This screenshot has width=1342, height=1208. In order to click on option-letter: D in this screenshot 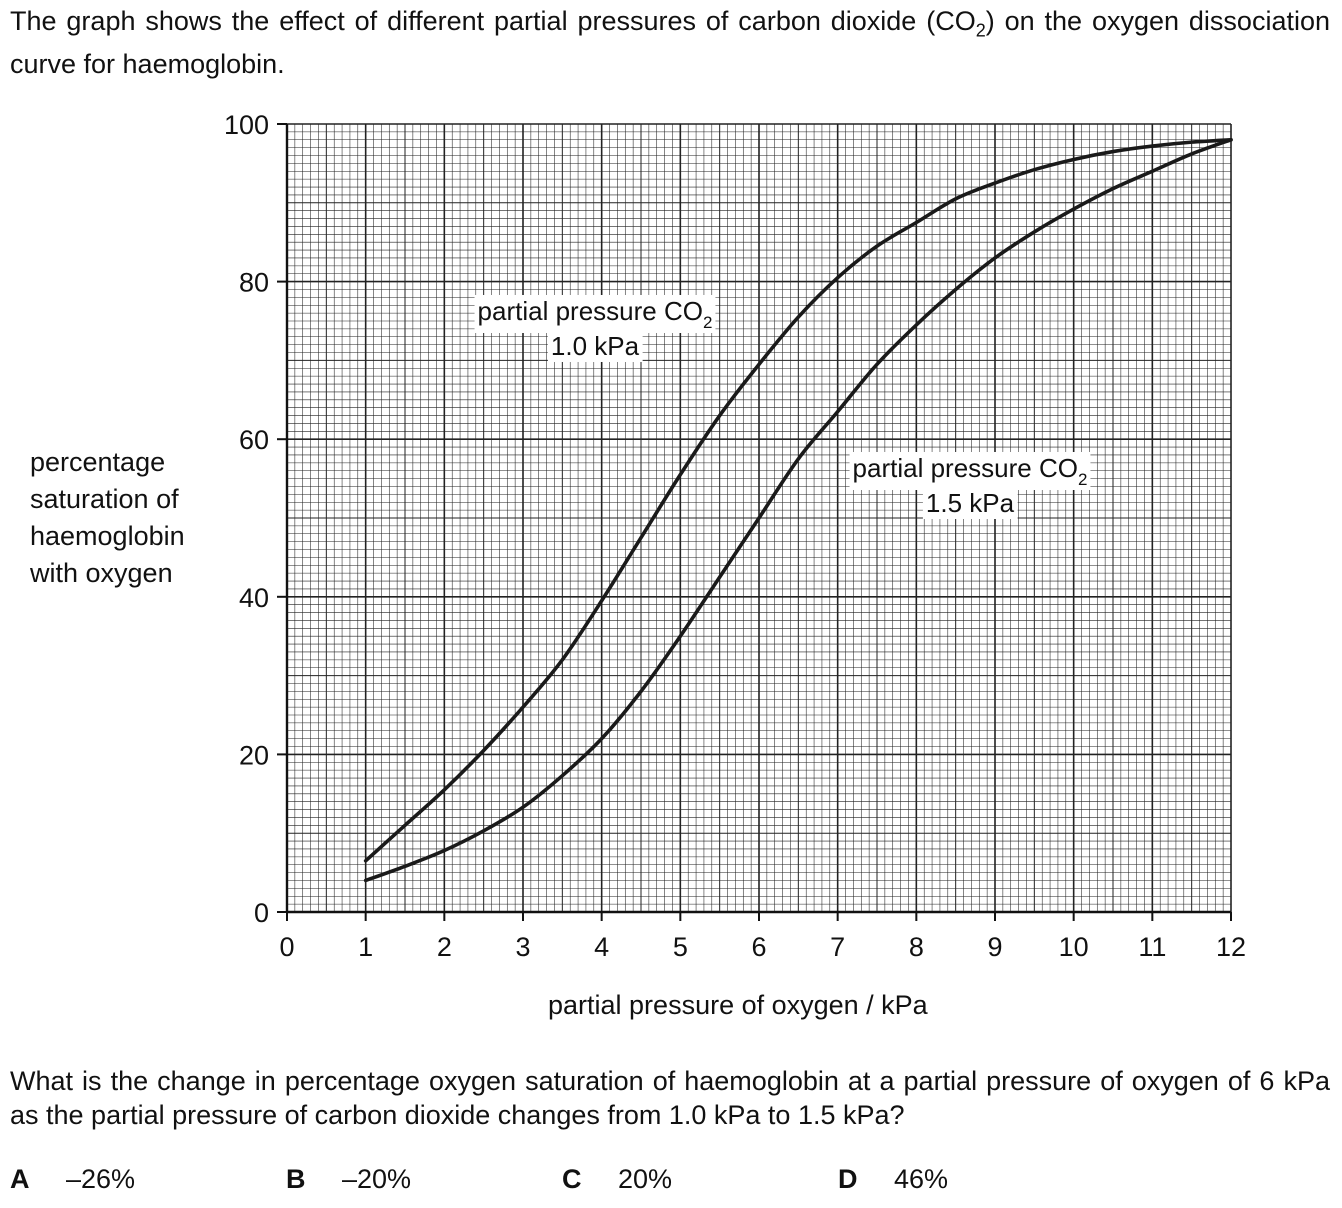, I will do `click(848, 1179)`.